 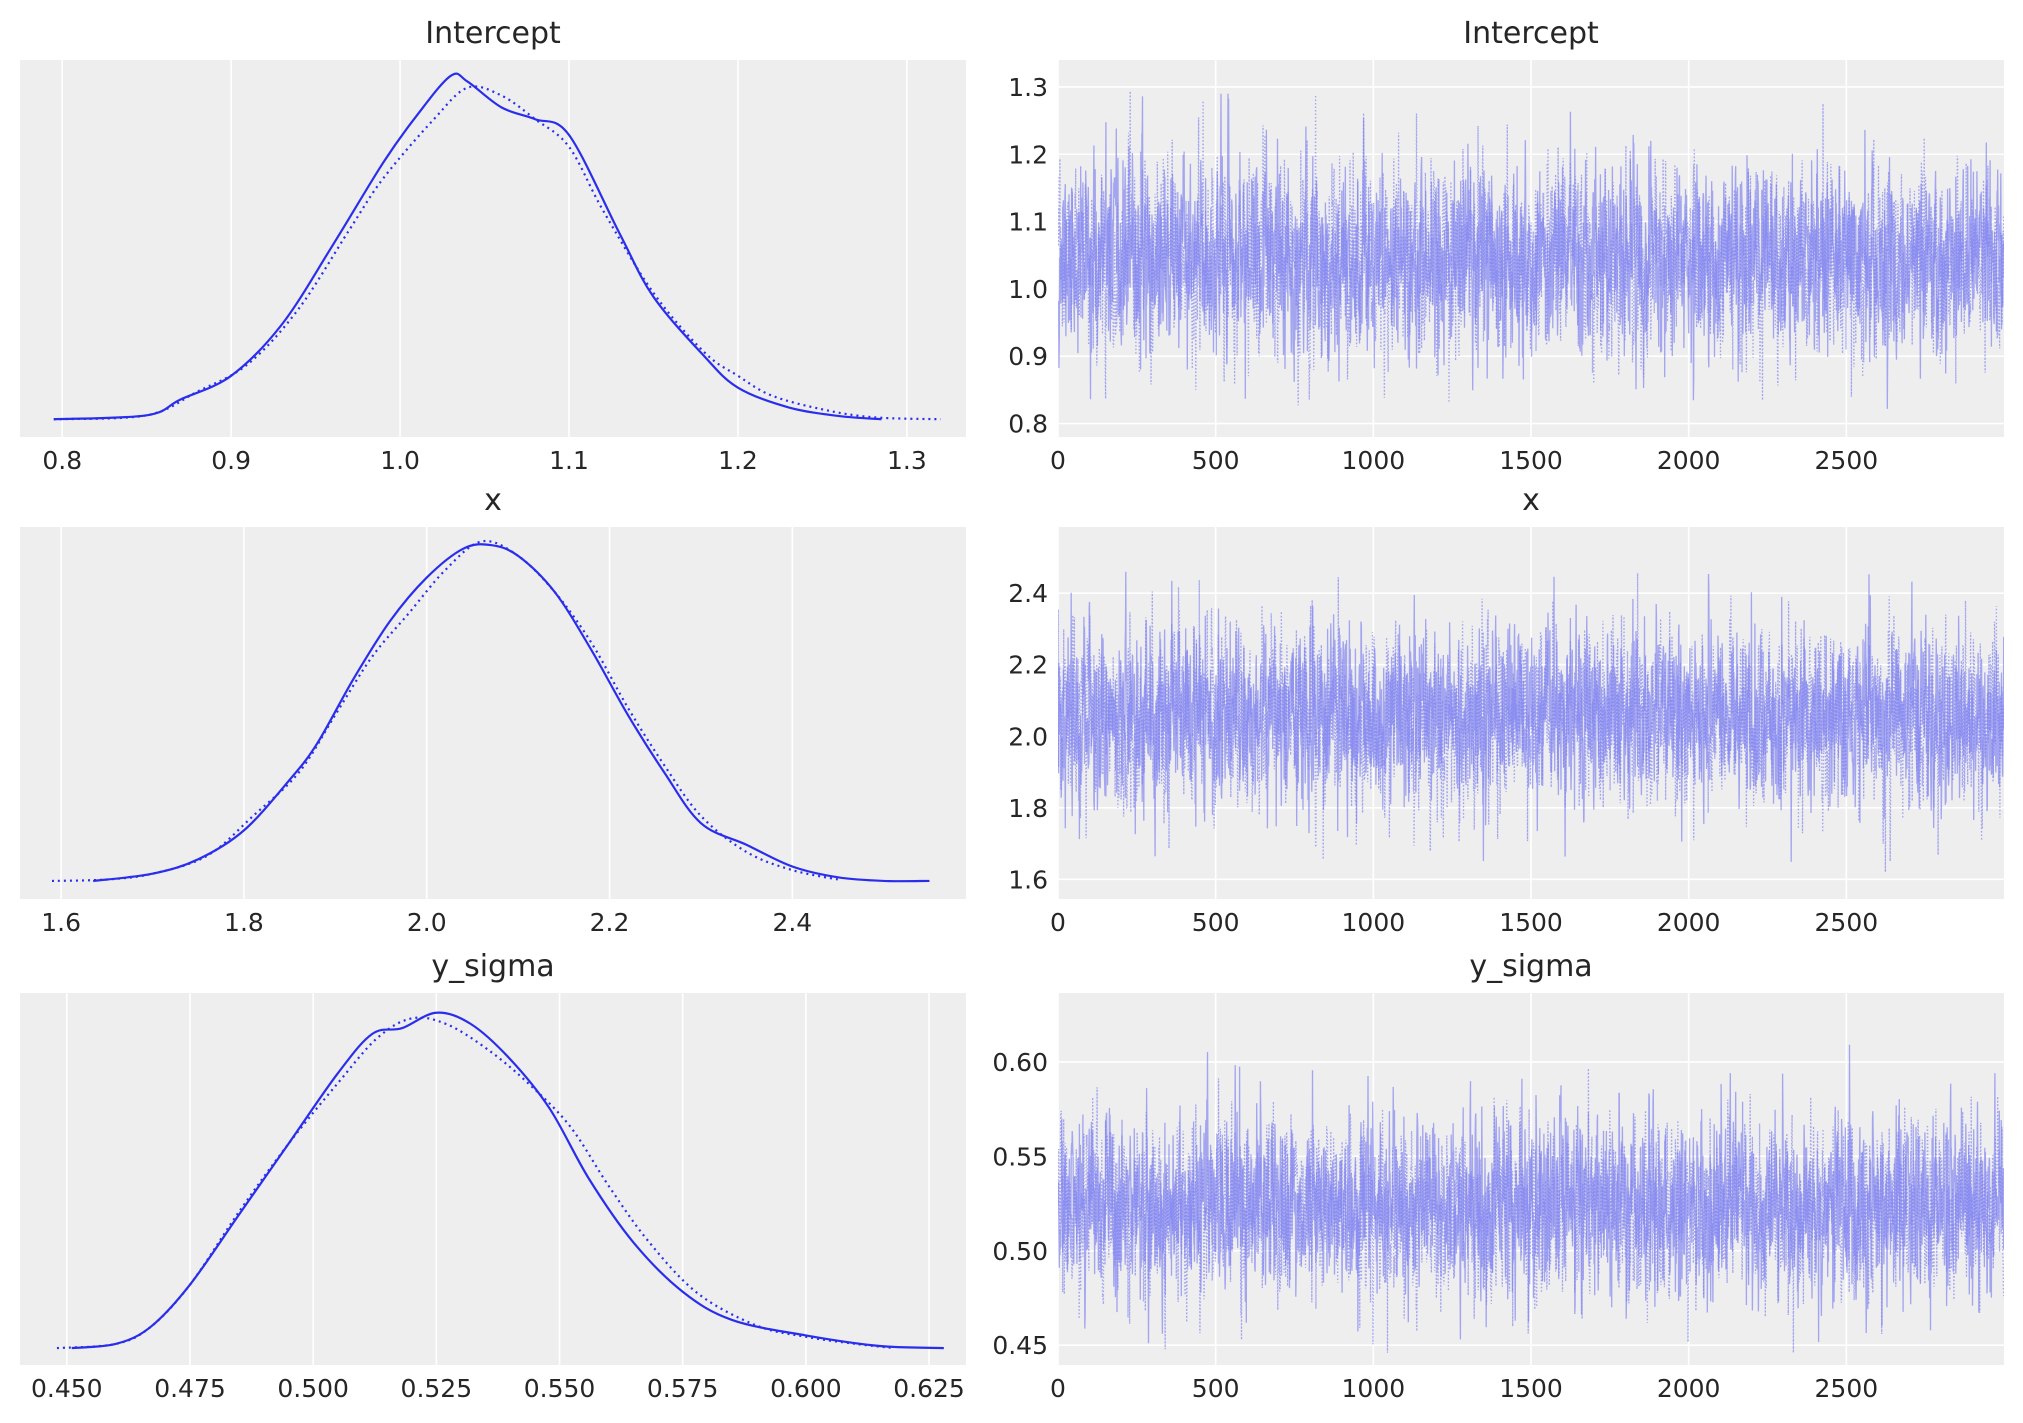 What do you see at coordinates (1020, 1062) in the screenshot?
I see `y-tick-label: 0.60` at bounding box center [1020, 1062].